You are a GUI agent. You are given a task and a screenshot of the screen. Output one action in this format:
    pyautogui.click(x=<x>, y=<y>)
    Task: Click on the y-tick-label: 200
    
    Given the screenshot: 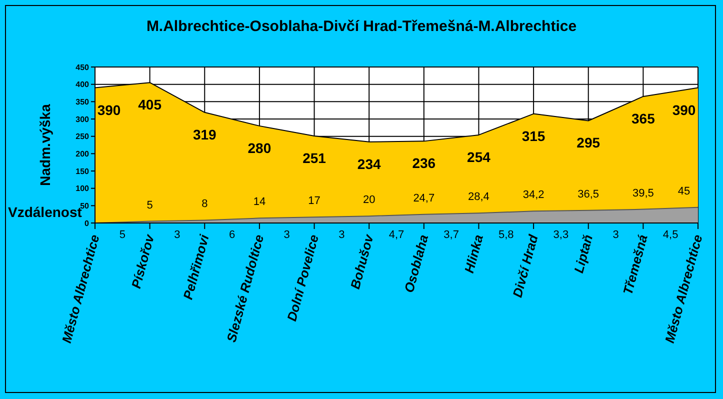 What is the action you would take?
    pyautogui.click(x=83, y=154)
    